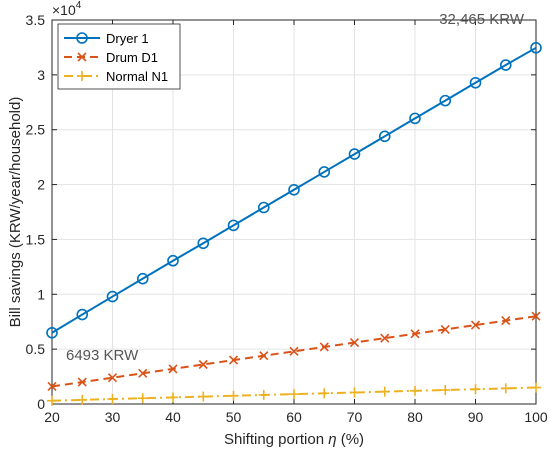 This screenshot has width=550, height=453. Describe the element at coordinates (276, 439) in the screenshot. I see `x-axis-title-main: Shifting portion` at that location.